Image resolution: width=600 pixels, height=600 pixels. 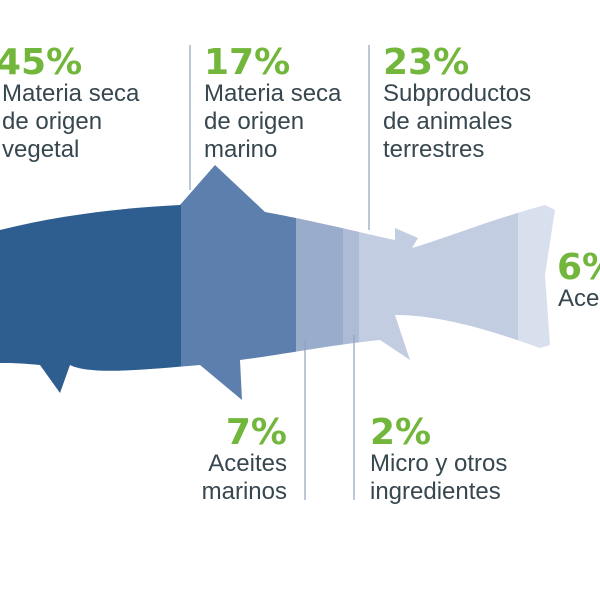 What do you see at coordinates (400, 432) in the screenshot?
I see `data-label: 2%` at bounding box center [400, 432].